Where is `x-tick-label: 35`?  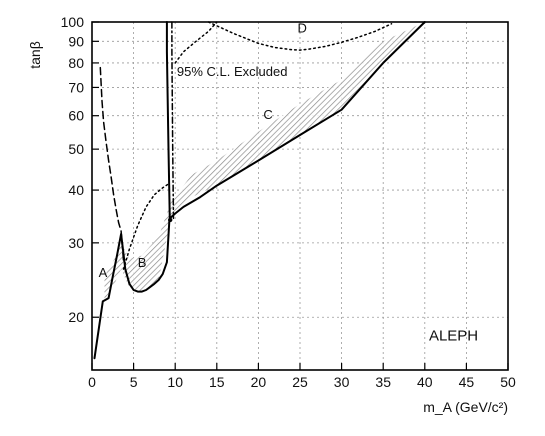
x-tick-label: 35 is located at coordinates (383, 382).